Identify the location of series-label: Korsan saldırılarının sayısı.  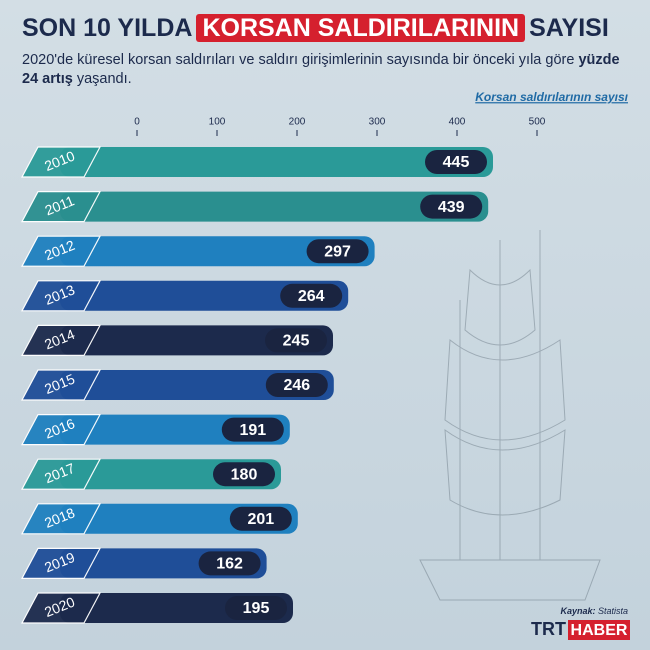
(551, 97).